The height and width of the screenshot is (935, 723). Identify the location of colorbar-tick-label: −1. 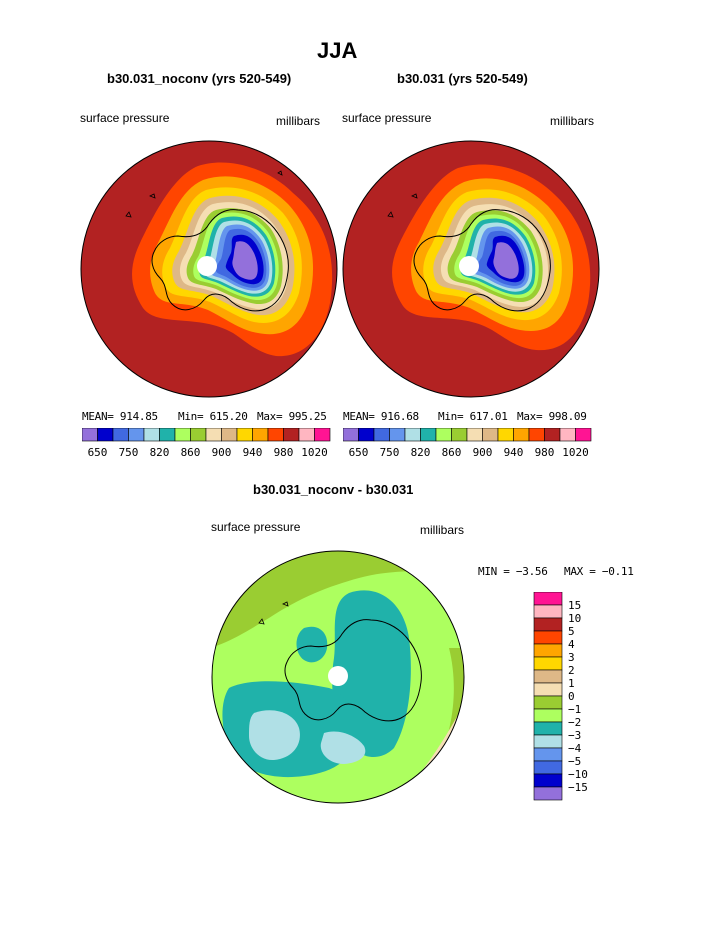
(574, 709).